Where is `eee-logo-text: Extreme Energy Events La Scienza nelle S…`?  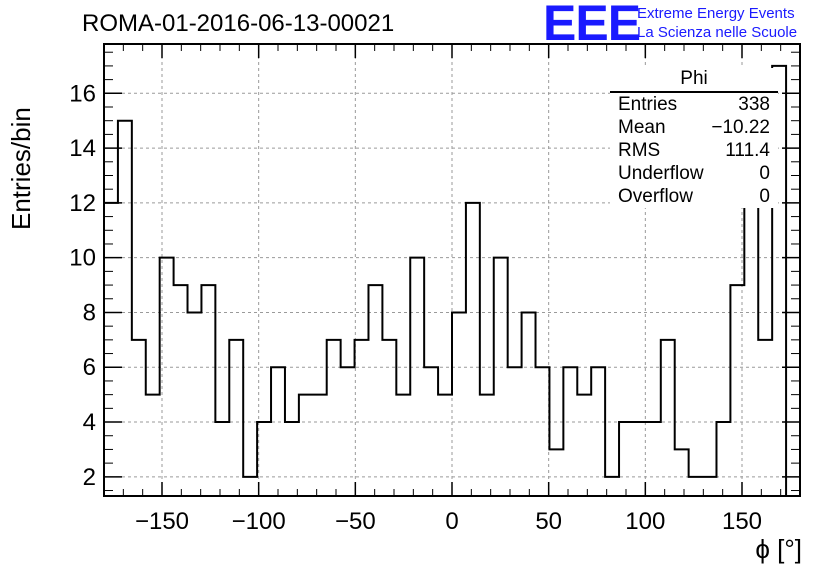
eee-logo-text: Extreme Energy Events La Scienza nelle S… is located at coordinates (717, 23).